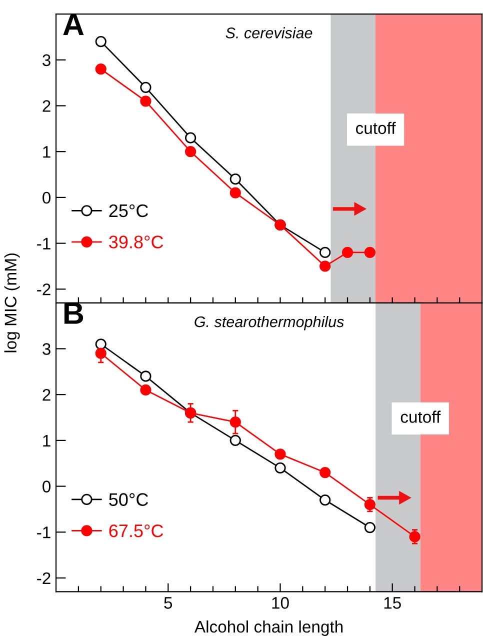  I want to click on y-axis-title: log MIC (mM), so click(12, 302).